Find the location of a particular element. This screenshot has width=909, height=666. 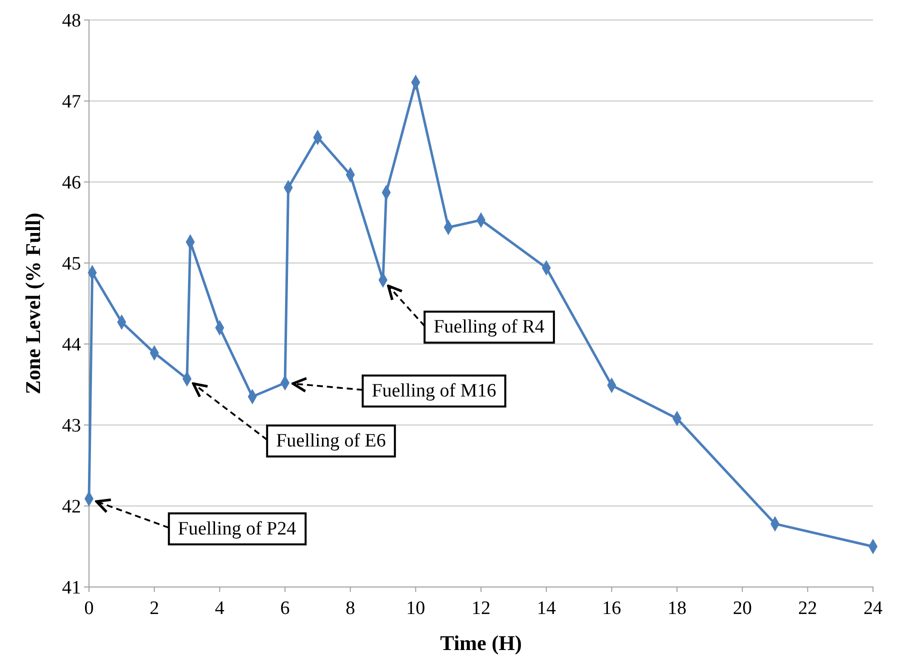

y-tick-label: 46 is located at coordinates (71, 183).